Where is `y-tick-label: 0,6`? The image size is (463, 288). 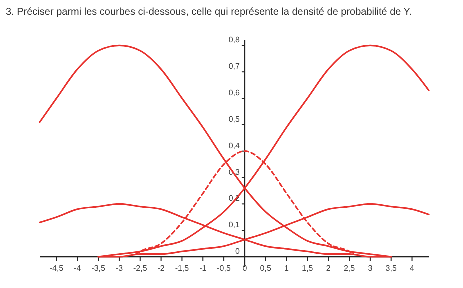 y-tick-label: 0,6 is located at coordinates (234, 93).